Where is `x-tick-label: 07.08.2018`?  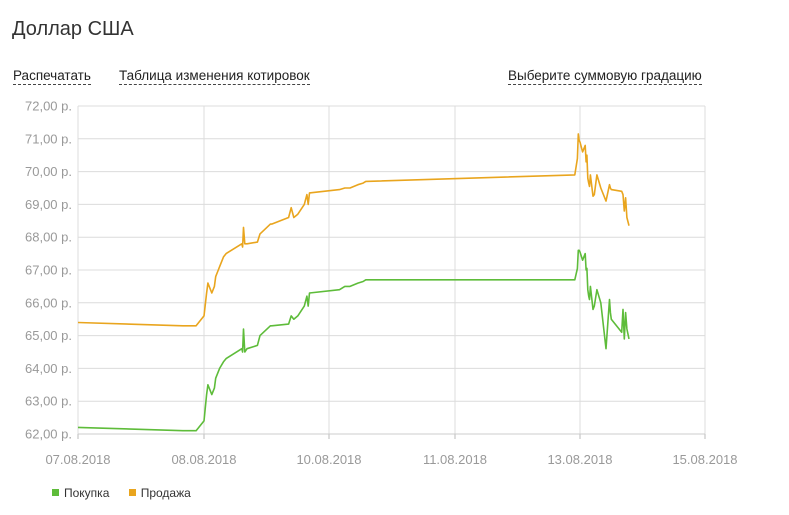
x-tick-label: 07.08.2018 is located at coordinates (77, 459).